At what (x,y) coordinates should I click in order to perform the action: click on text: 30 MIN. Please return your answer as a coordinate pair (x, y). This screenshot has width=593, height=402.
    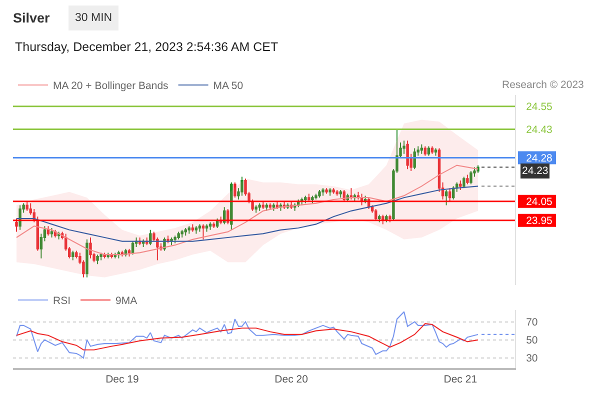
    Looking at the image, I should click on (93, 18).